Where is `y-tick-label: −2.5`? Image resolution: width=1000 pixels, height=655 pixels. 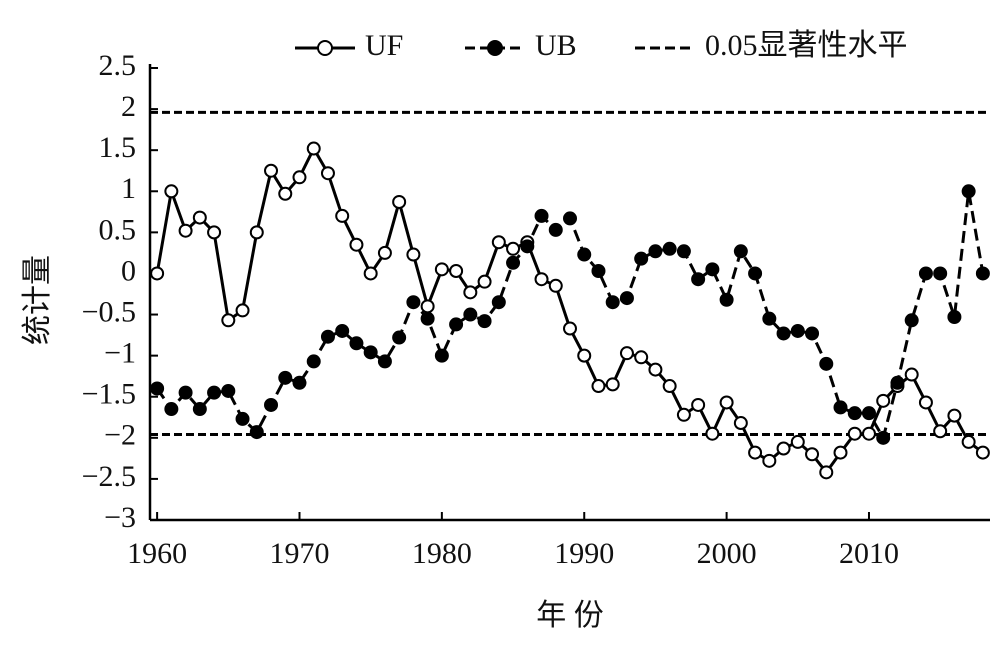 y-tick-label: −2.5 is located at coordinates (109, 476).